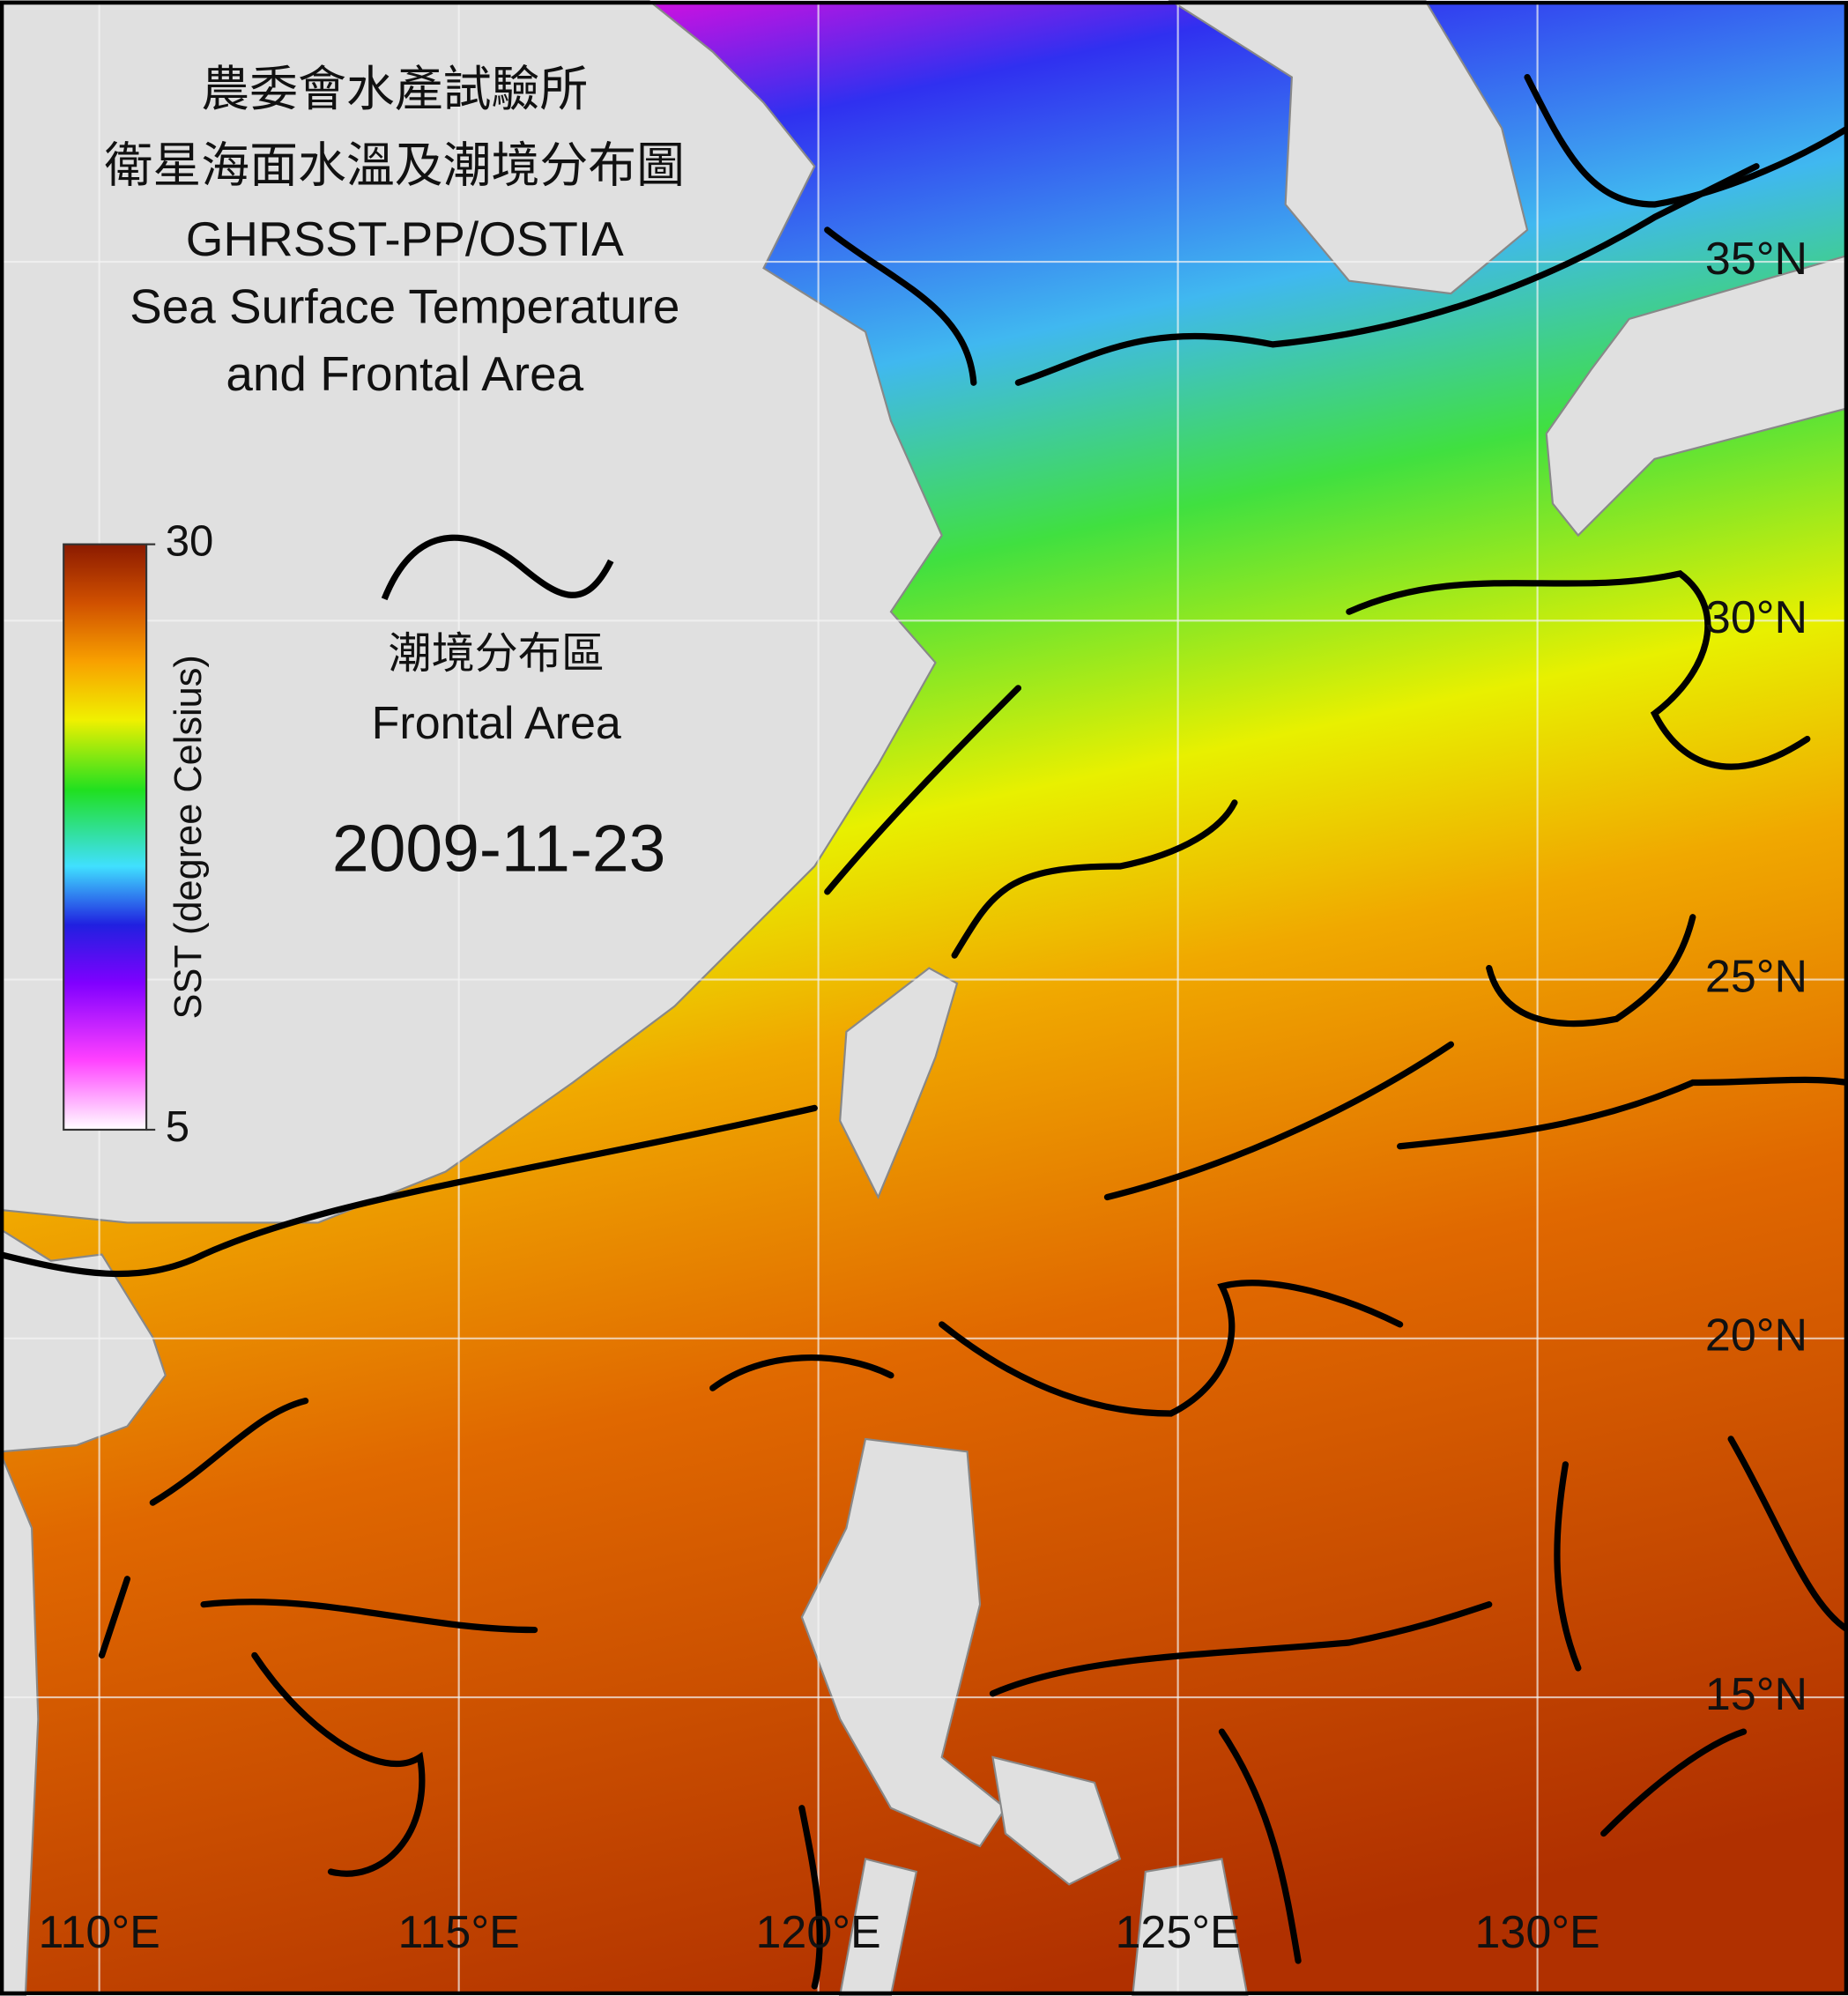  Describe the element at coordinates (497, 653) in the screenshot. I see `legend-label-zh: 潮境分布區` at that location.